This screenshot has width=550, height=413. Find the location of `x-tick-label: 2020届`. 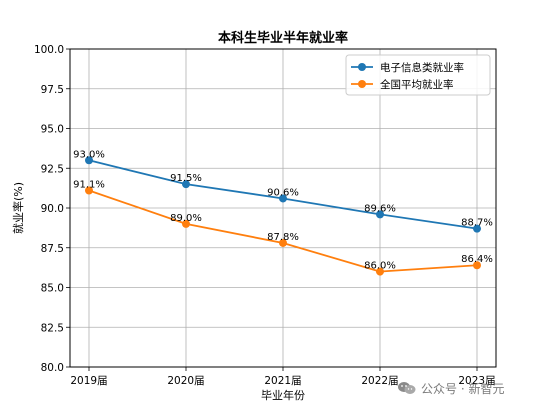

x-tick-label: 2020届 is located at coordinates (185, 381).